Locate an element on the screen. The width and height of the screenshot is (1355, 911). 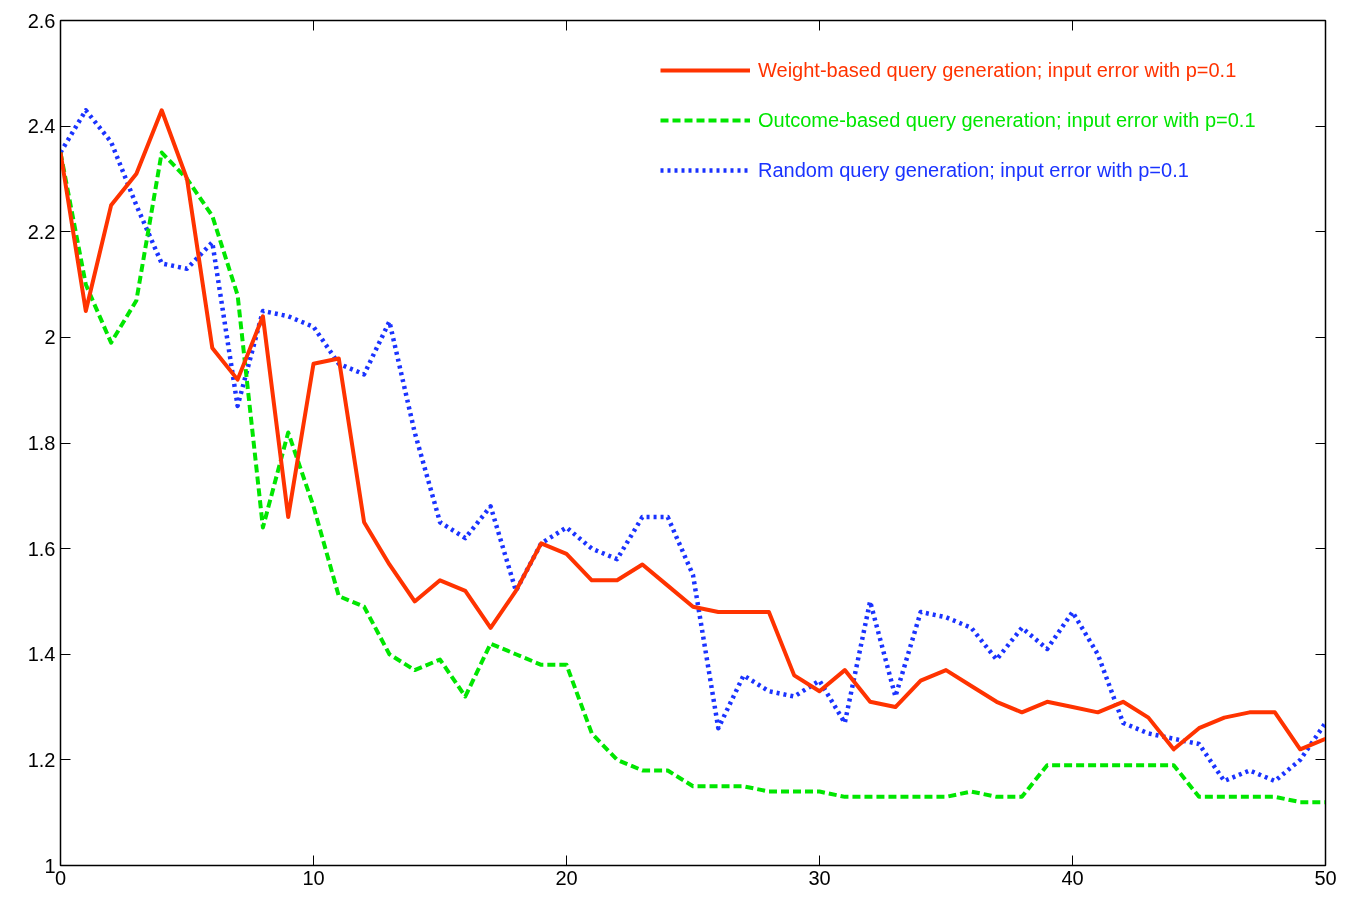
y-tick-label: 2.4 is located at coordinates (41, 126).